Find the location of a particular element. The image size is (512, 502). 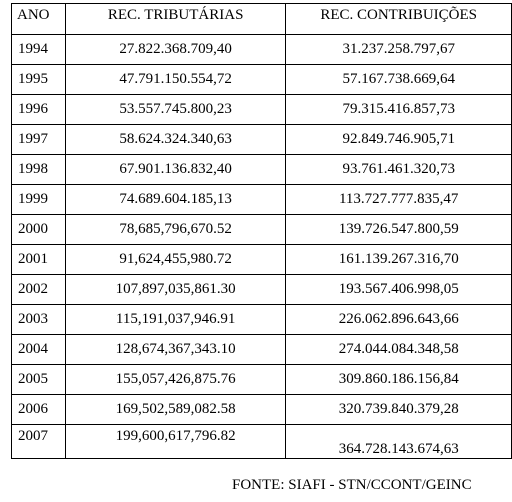

table-row: 1994 27.822.368.709,40 31.237.258.797,67 is located at coordinates (261, 49).